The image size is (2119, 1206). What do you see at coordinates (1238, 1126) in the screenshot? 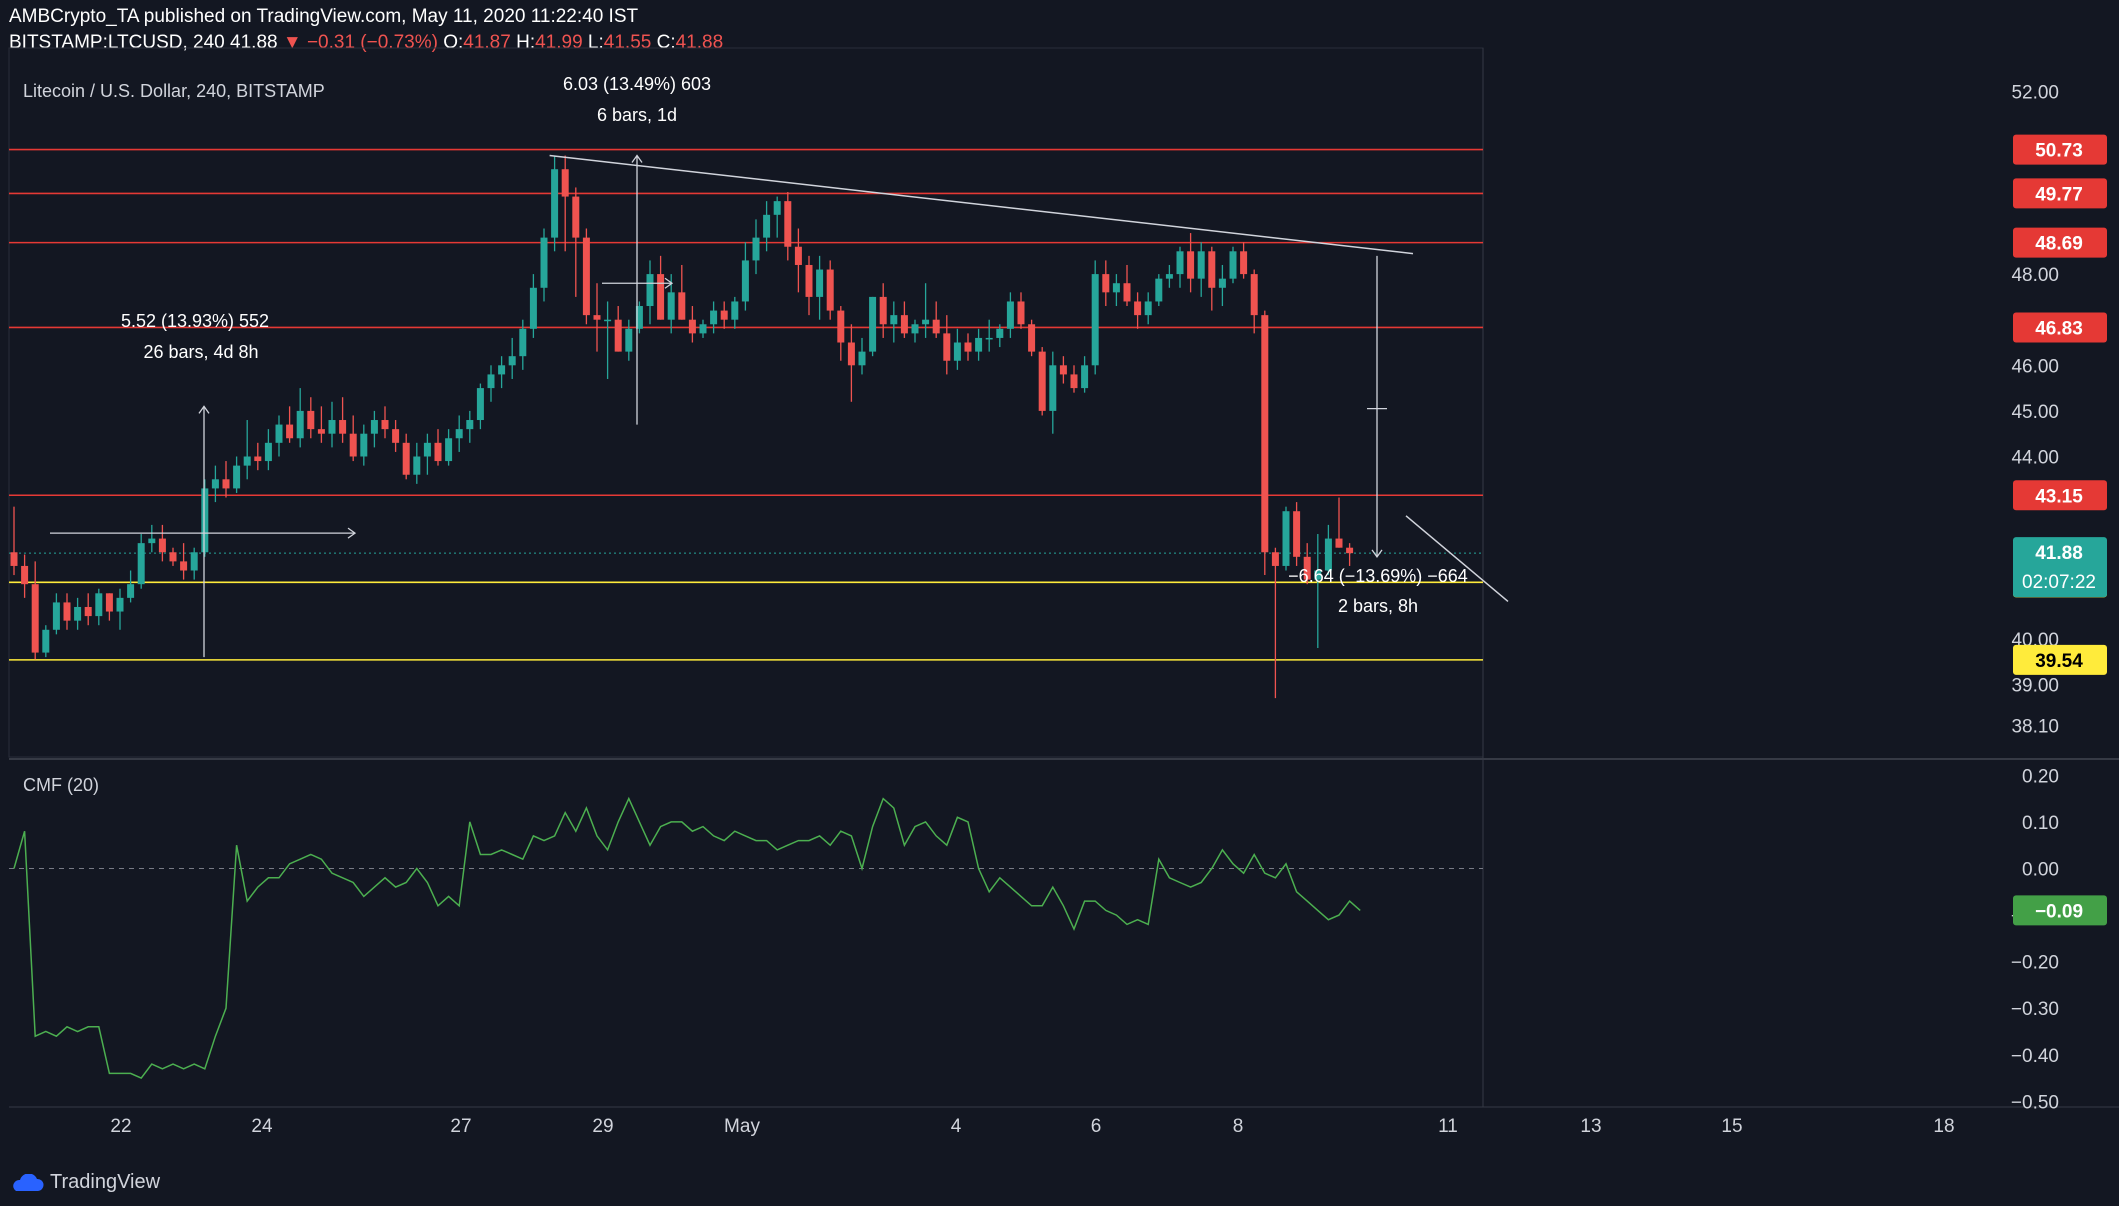
I see `time-tick-label: 8` at bounding box center [1238, 1126].